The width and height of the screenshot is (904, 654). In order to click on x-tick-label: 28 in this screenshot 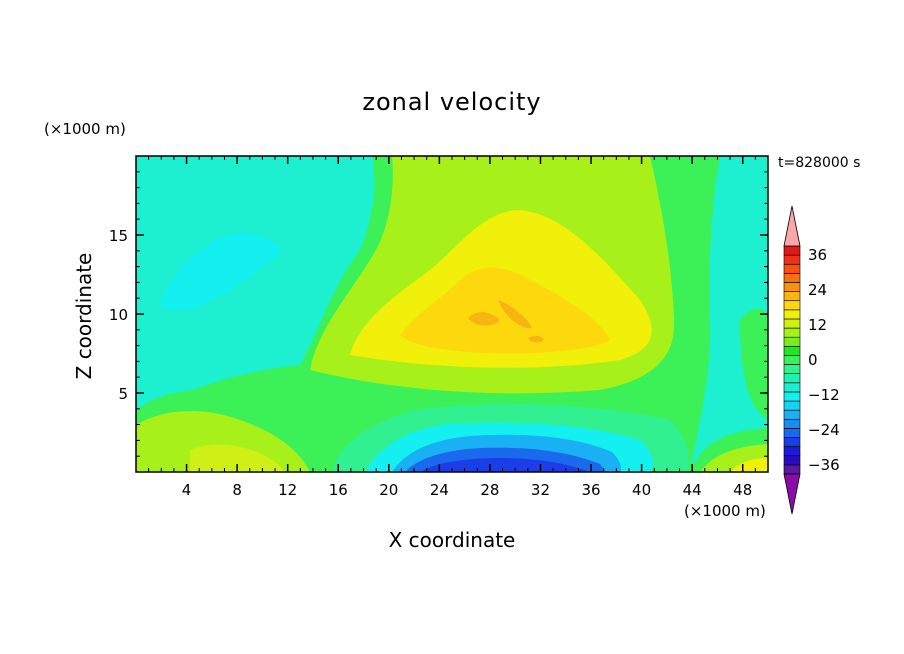, I will do `click(489, 490)`.